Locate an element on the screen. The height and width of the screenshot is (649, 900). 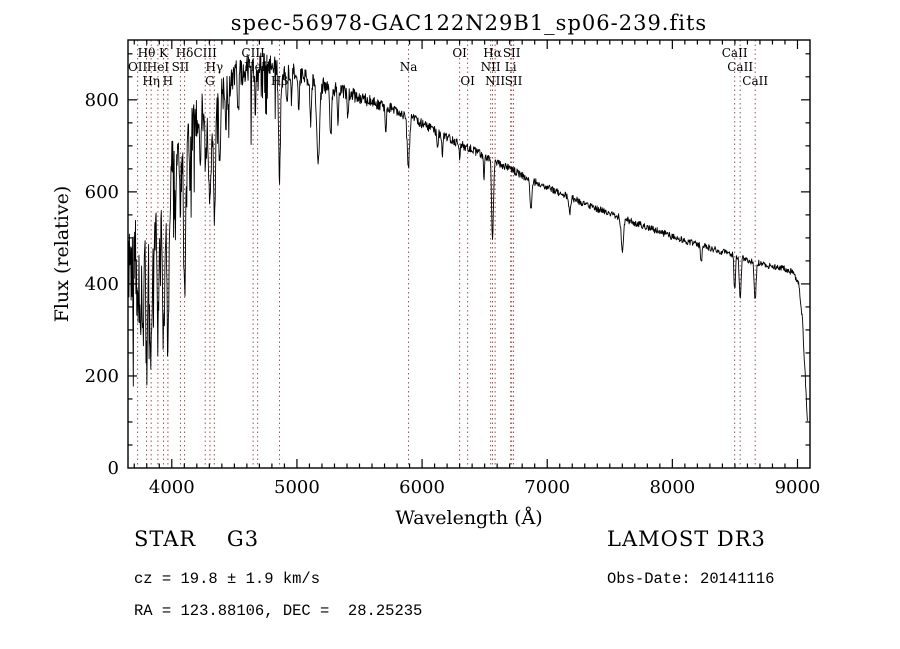
spectral-line-label: Na is located at coordinates (409, 67).